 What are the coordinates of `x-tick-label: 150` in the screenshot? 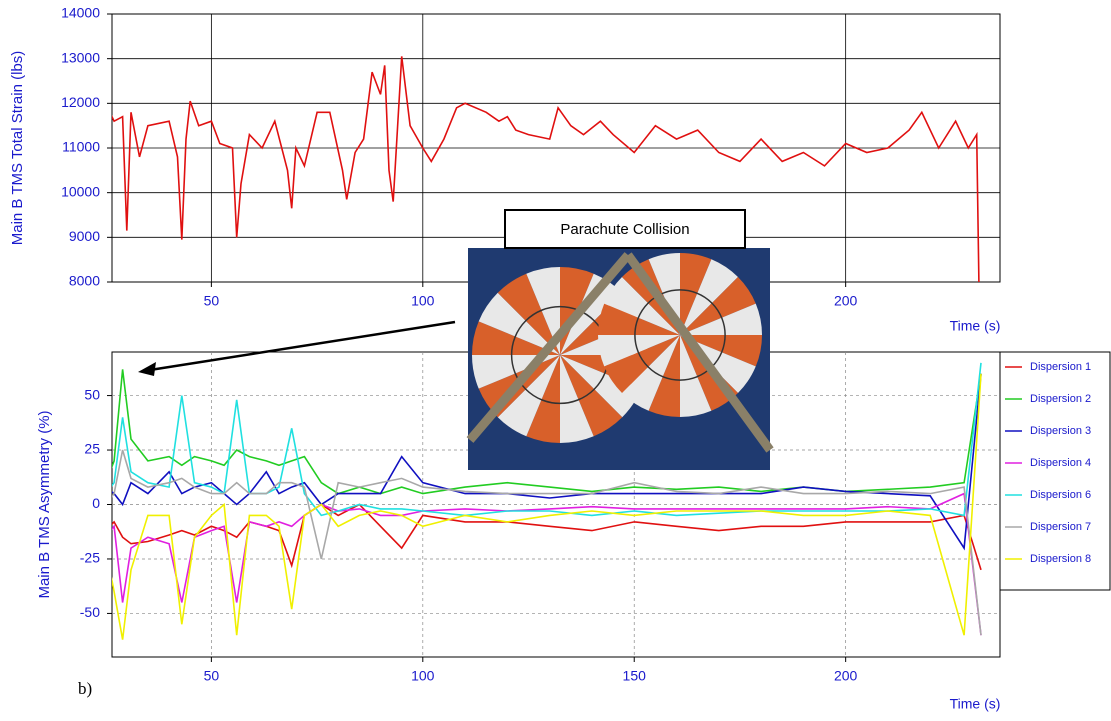 It's located at (635, 676).